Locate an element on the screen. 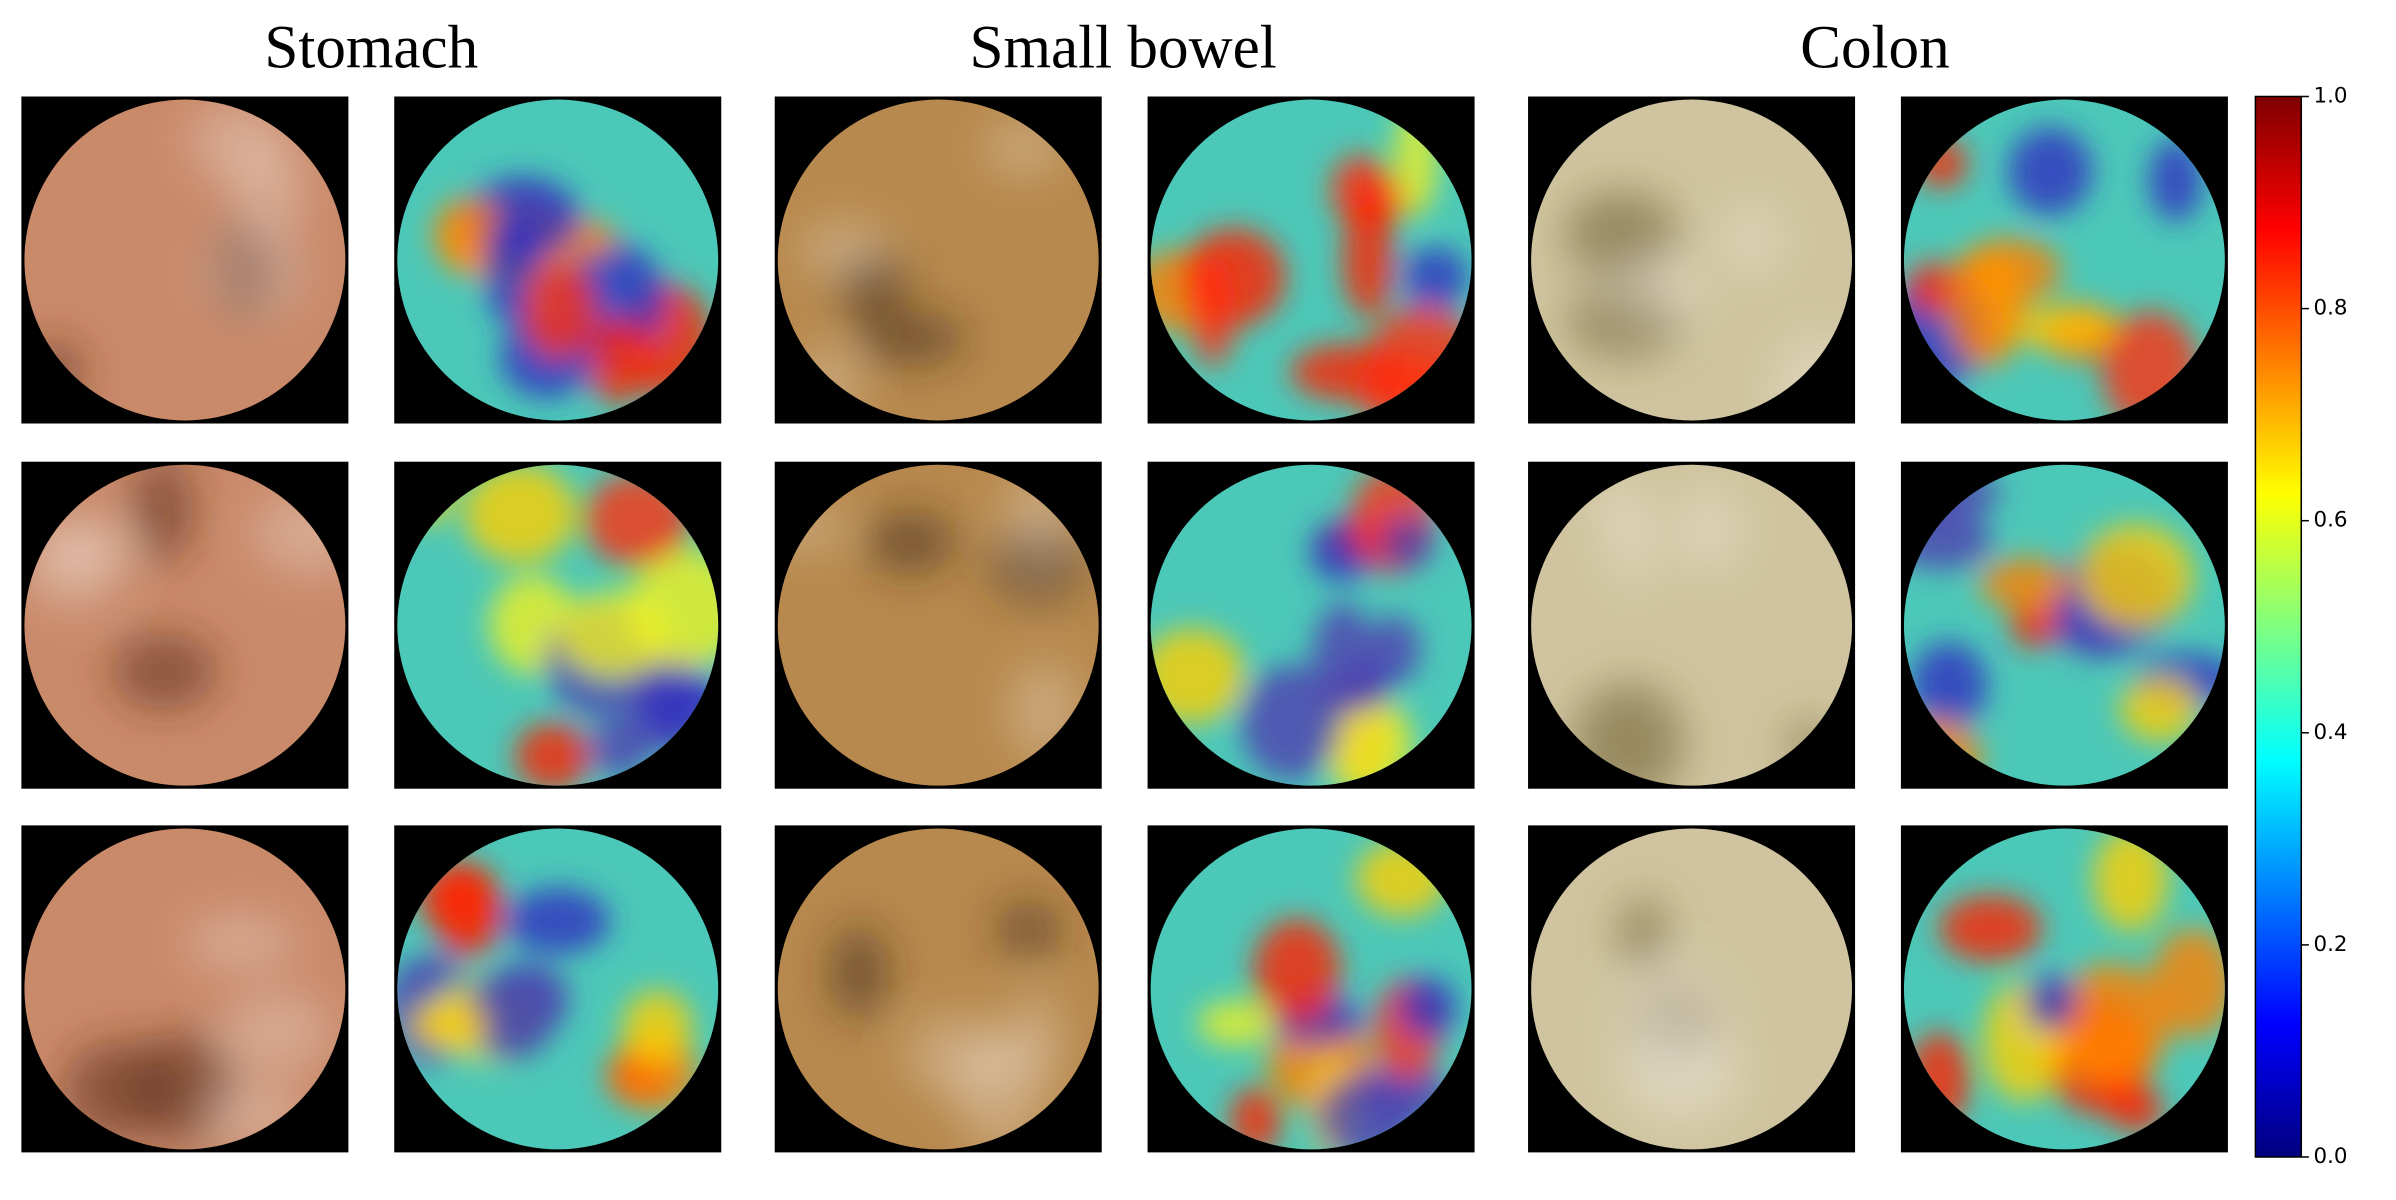 The width and height of the screenshot is (2396, 1200). colorbar is located at coordinates (2278, 626).